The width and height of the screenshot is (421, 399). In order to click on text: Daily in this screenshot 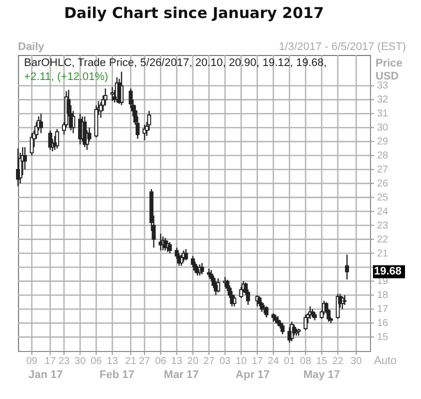, I will do `click(32, 47)`.